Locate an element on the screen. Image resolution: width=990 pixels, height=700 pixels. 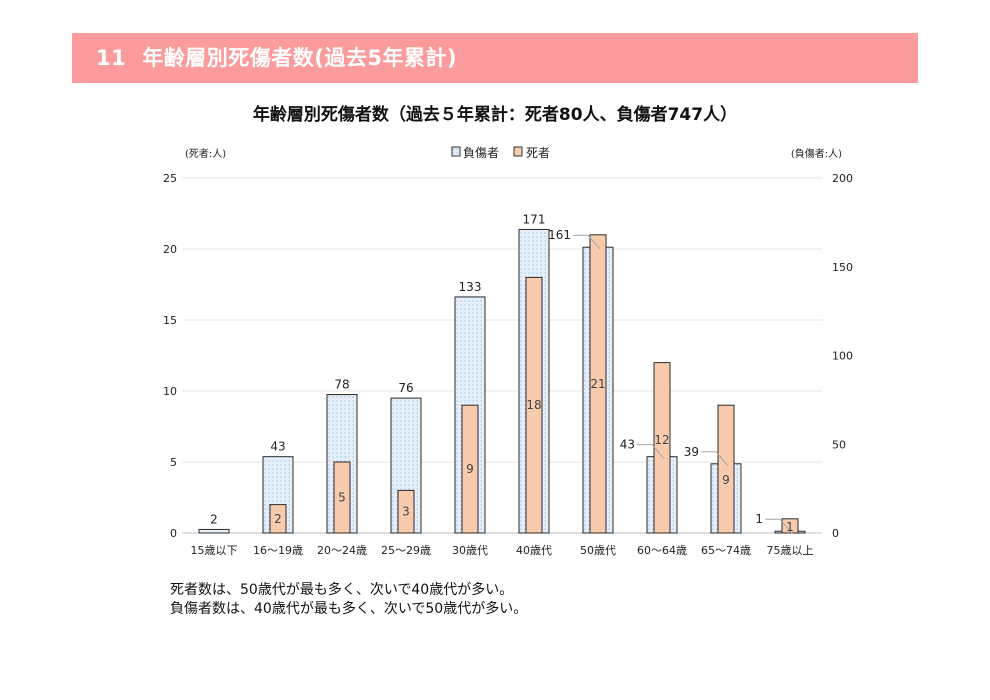
fatality-data-label: 2 is located at coordinates (278, 519).